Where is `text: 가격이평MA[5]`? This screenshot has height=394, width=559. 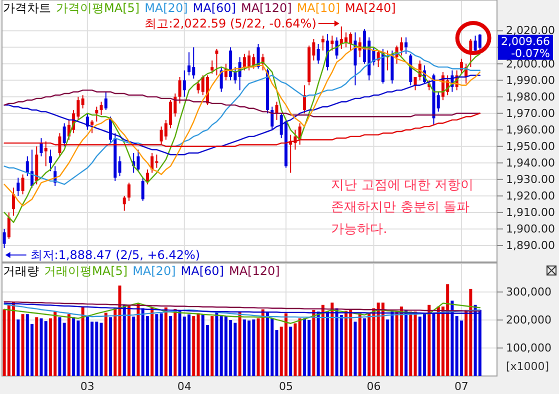 text: 가격이평MA[5] is located at coordinates (98, 8).